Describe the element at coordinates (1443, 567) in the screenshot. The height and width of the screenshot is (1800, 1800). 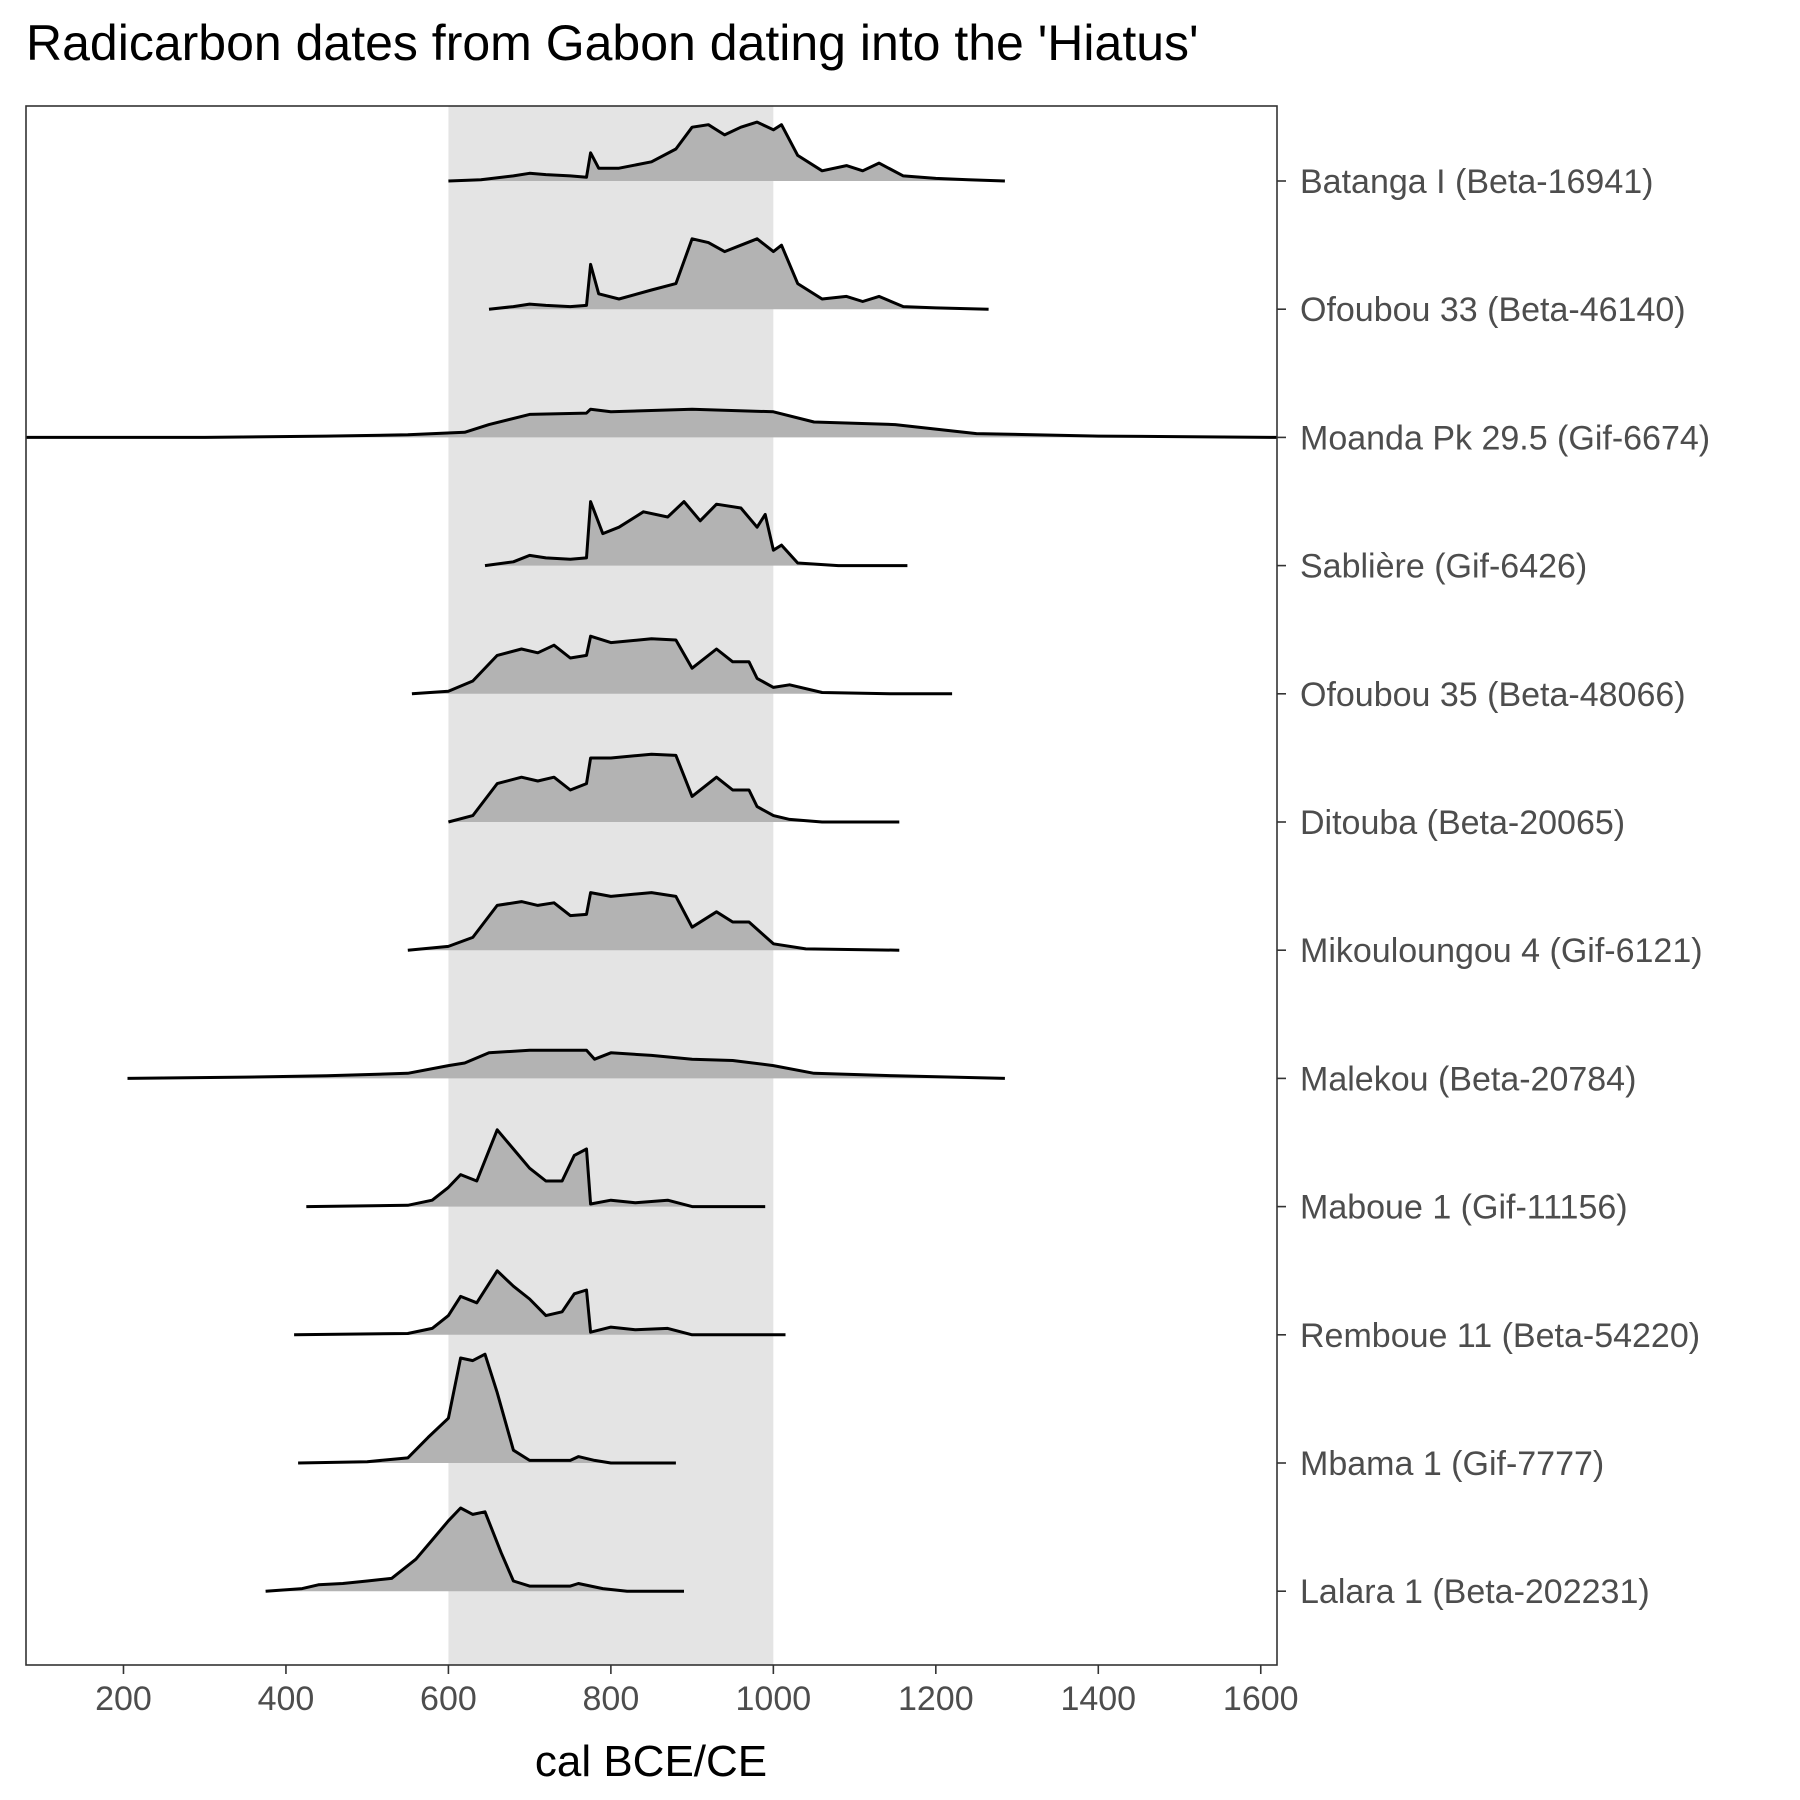
I see `y-tick-label: Sablière (Gif-6426)` at that location.